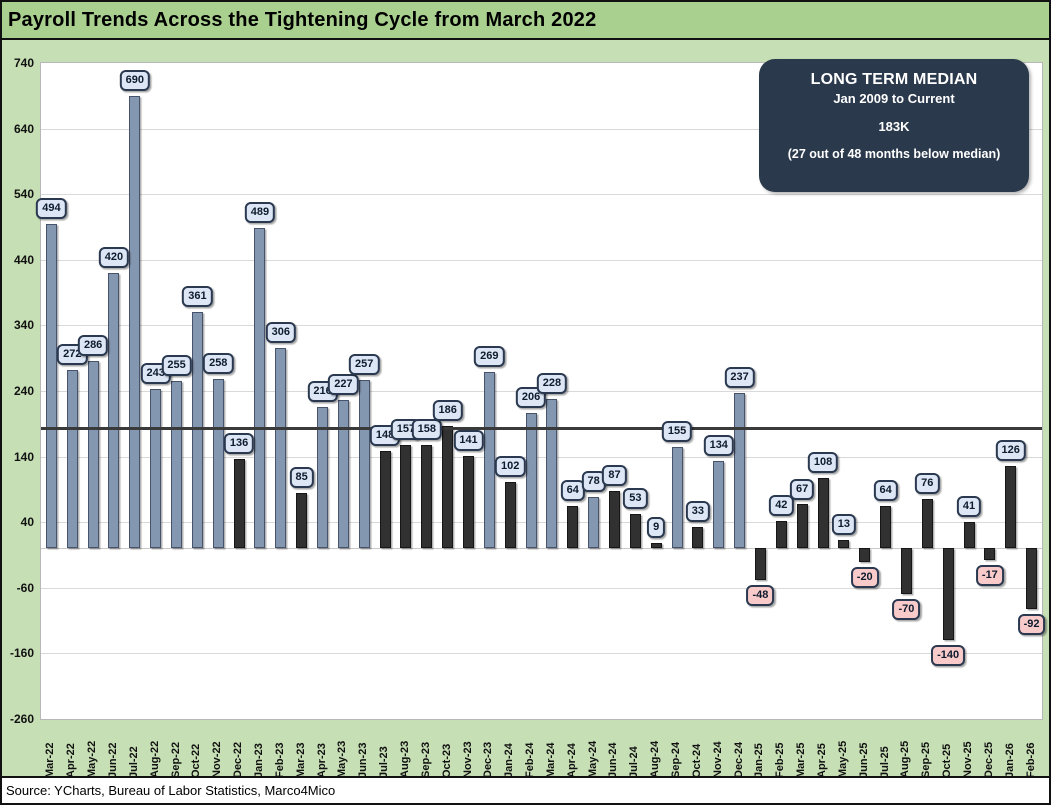  What do you see at coordinates (23, 325) in the screenshot?
I see `y-tick-label: 340` at bounding box center [23, 325].